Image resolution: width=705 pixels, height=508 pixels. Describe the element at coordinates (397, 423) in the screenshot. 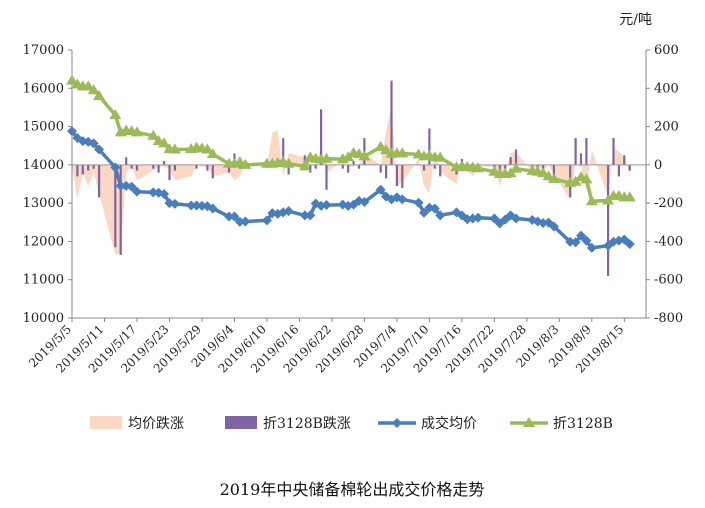

I see `legend-marker-avg` at that location.